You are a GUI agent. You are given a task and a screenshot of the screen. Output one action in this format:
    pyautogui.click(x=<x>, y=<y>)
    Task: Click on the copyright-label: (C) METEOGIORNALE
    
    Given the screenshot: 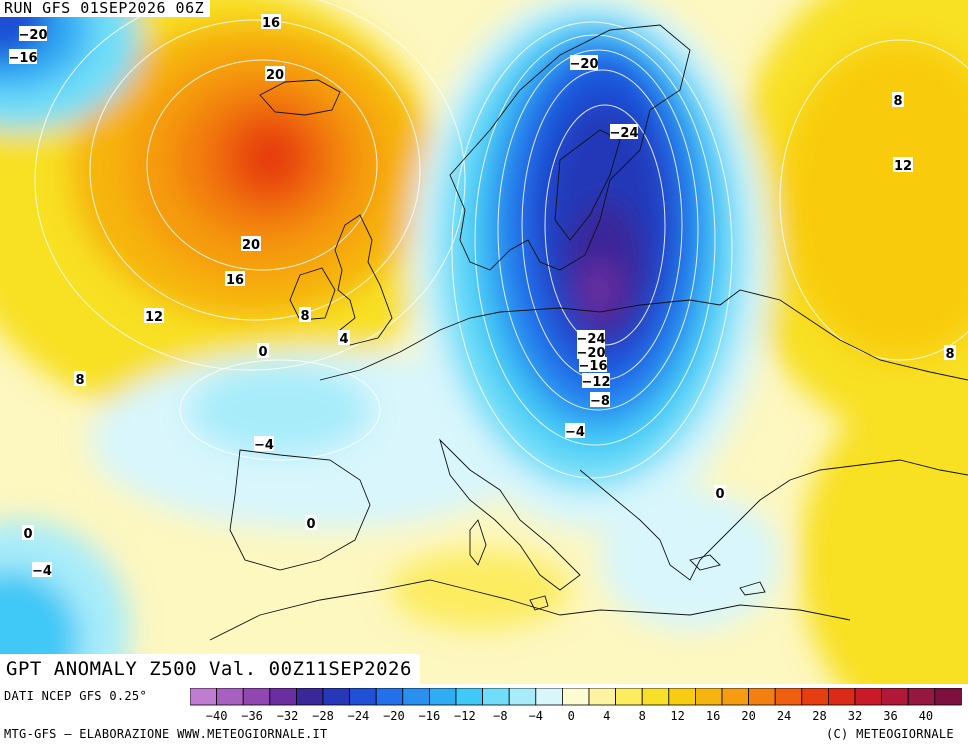 What is the action you would take?
    pyautogui.click(x=890, y=734)
    